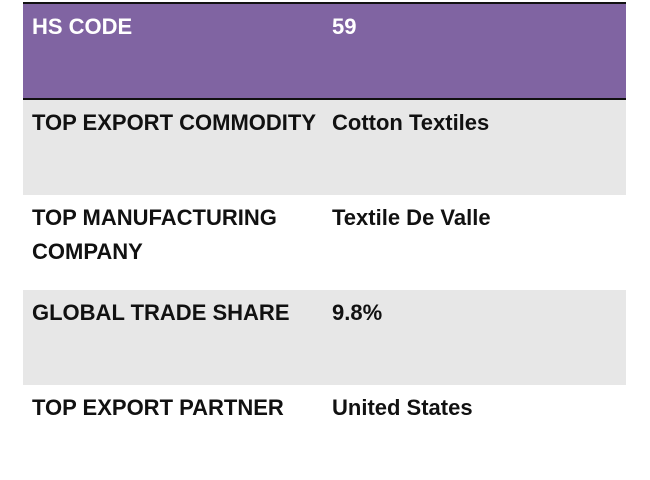  I want to click on header-value: 59, so click(344, 26).